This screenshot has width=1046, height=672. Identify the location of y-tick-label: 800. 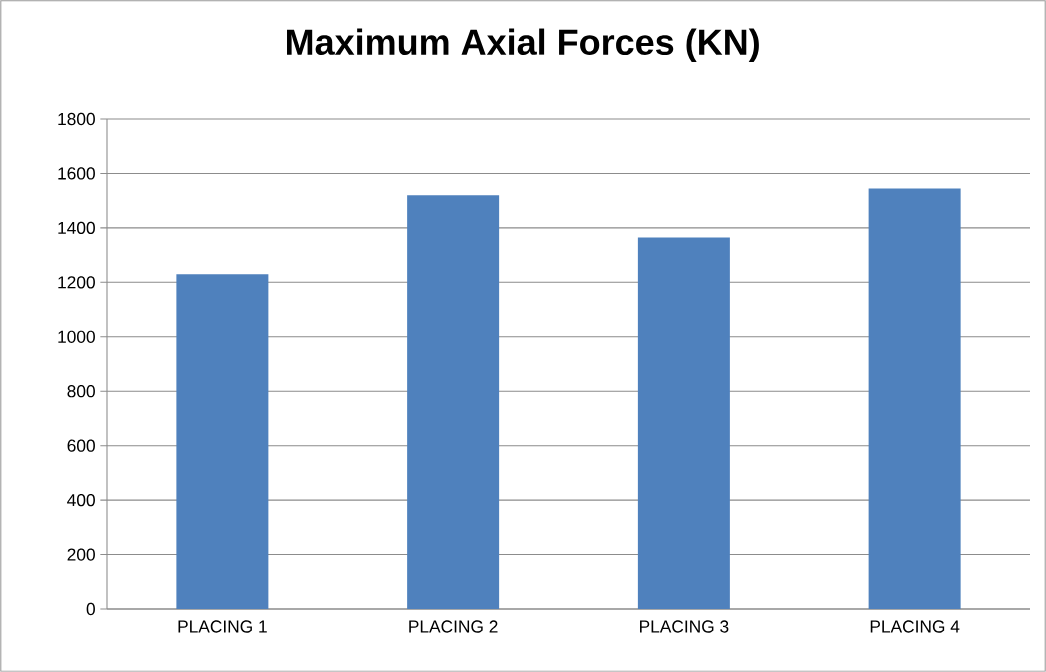
(81, 391).